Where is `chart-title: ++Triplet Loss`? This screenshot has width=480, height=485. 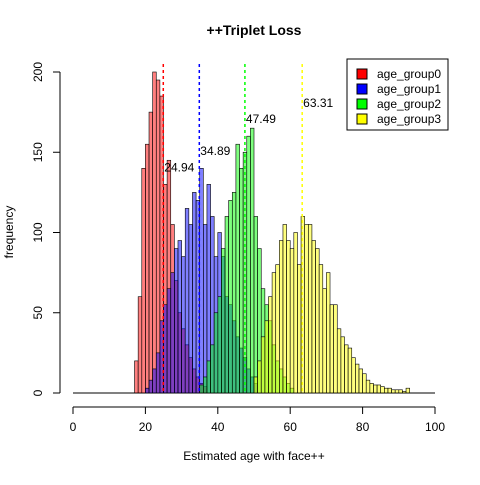 chart-title: ++Triplet Loss is located at coordinates (254, 30).